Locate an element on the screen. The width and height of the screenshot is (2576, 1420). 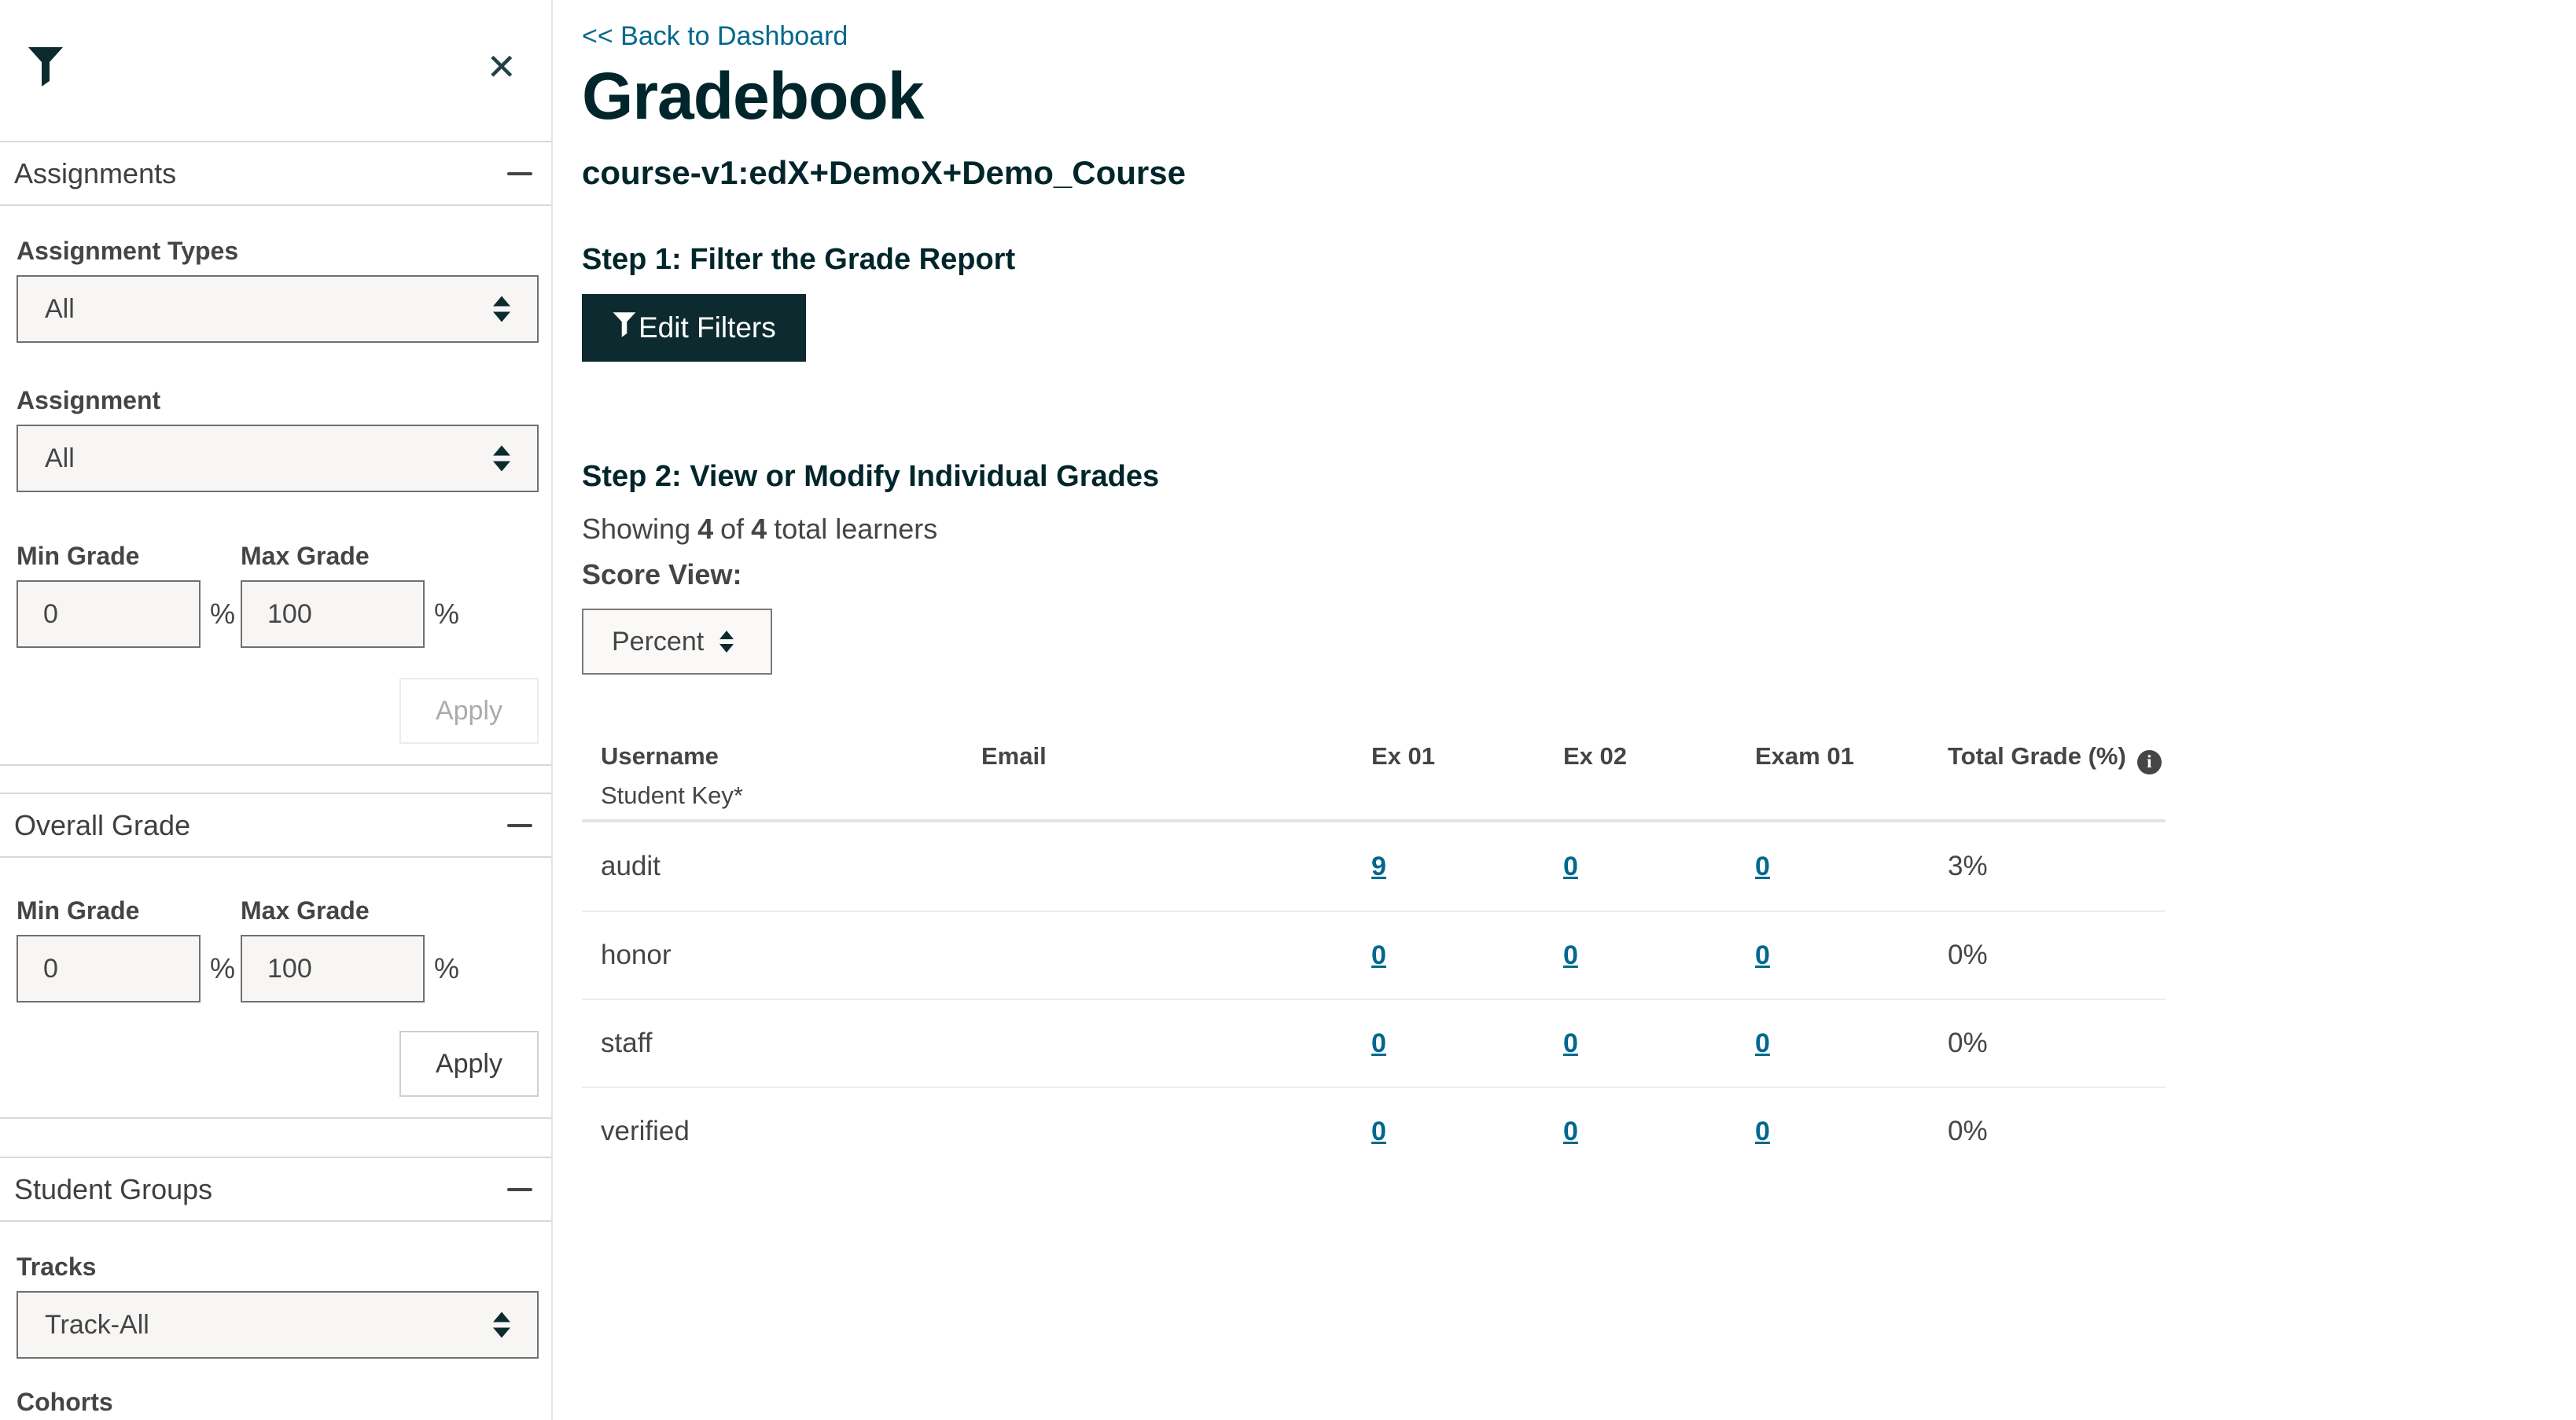
overall-grade-apply-button: Apply is located at coordinates (469, 1064).